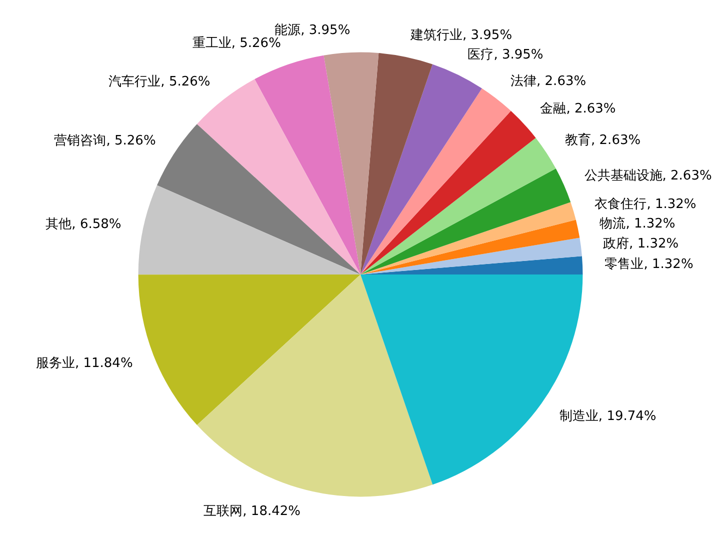  What do you see at coordinates (236, 44) in the screenshot?
I see `slice-label: 重工业, 5.26%` at bounding box center [236, 44].